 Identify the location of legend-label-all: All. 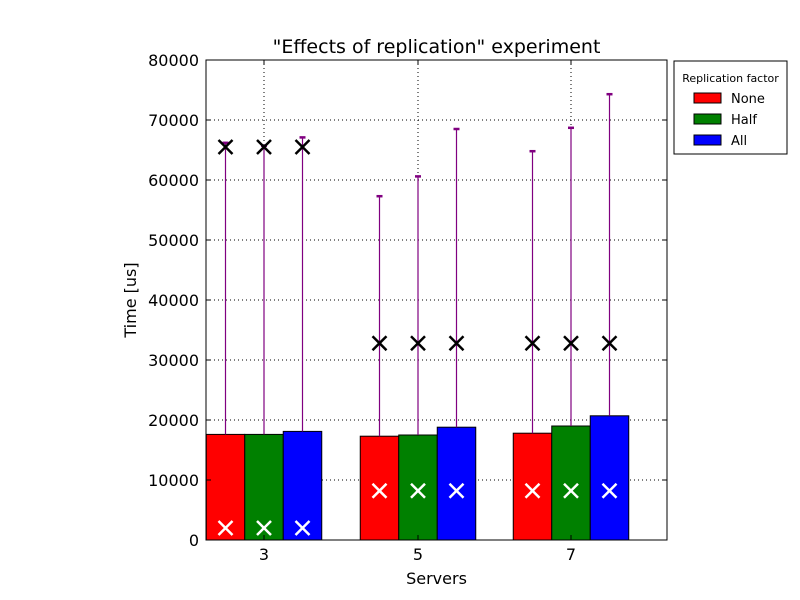
(739, 141).